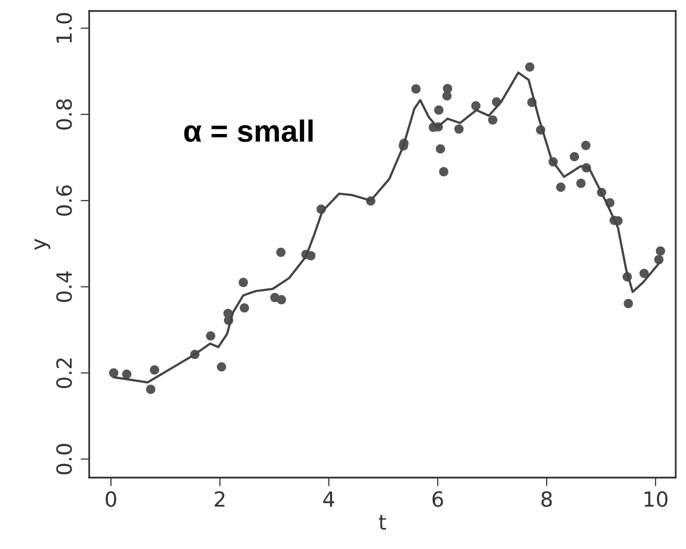  What do you see at coordinates (42, 244) in the screenshot?
I see `y-axis-title: y` at bounding box center [42, 244].